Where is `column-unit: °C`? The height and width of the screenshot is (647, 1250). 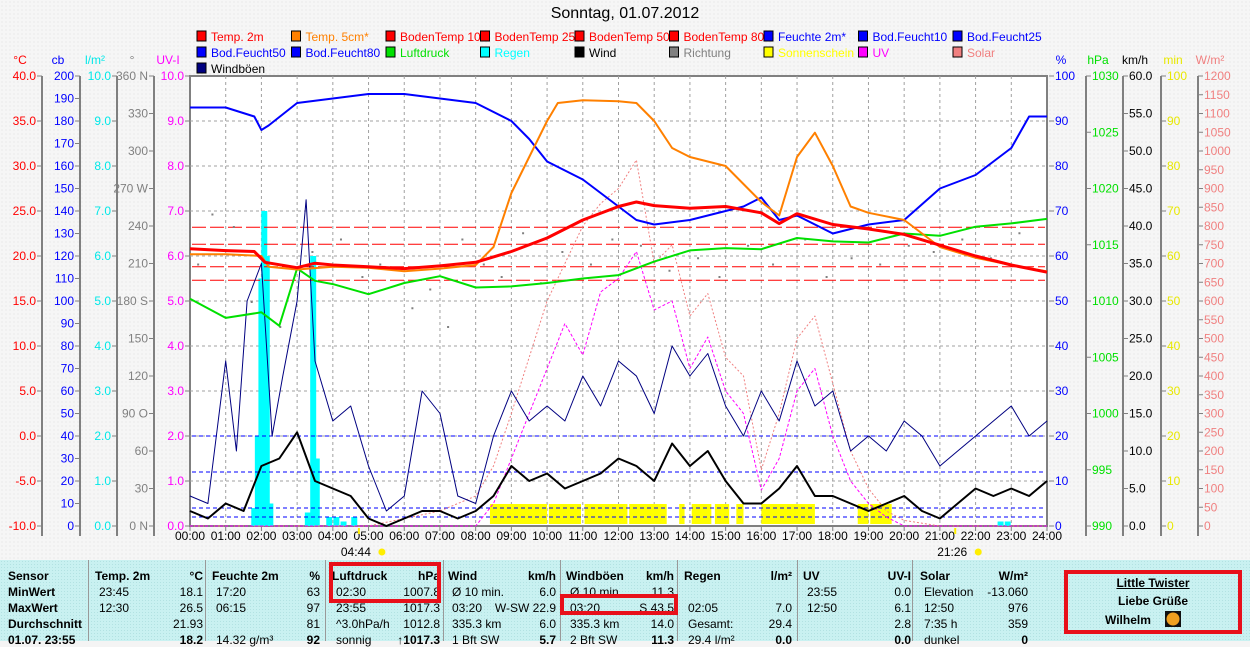
column-unit: °C is located at coordinates (196, 576).